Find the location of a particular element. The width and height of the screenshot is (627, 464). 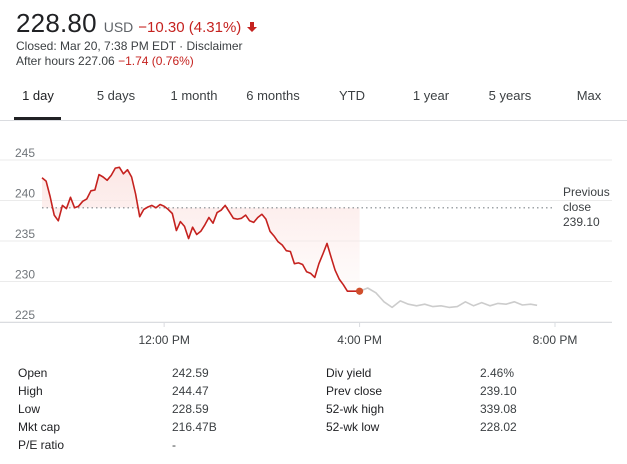

stat-value: 244.47 is located at coordinates (190, 391).